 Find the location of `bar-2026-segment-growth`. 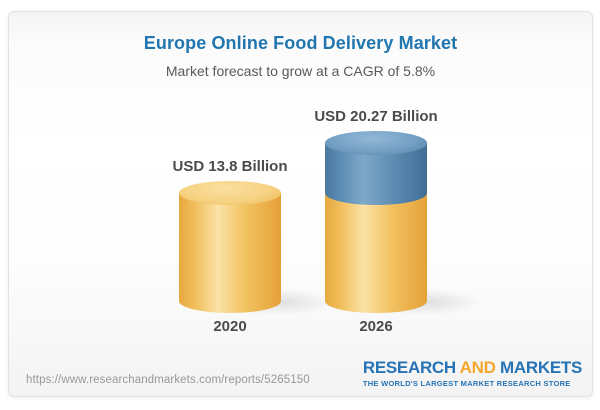

bar-2026-segment-growth is located at coordinates (376, 168).